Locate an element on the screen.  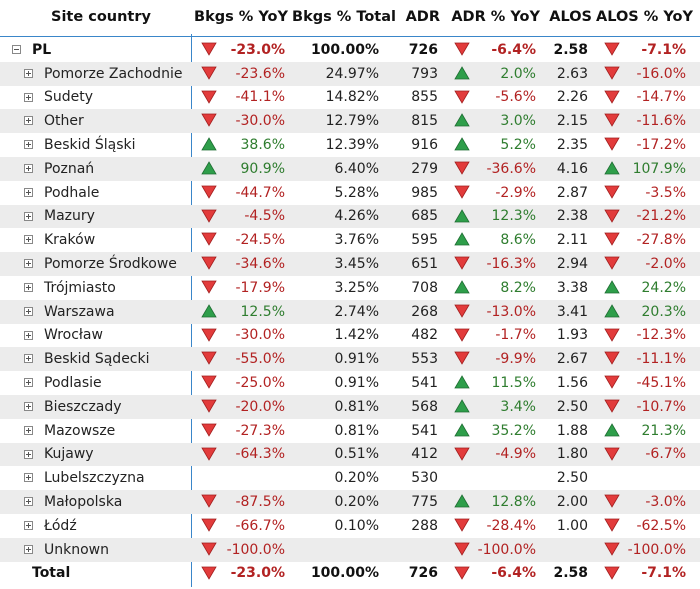
adr-value: 568 is located at coordinates (424, 406).